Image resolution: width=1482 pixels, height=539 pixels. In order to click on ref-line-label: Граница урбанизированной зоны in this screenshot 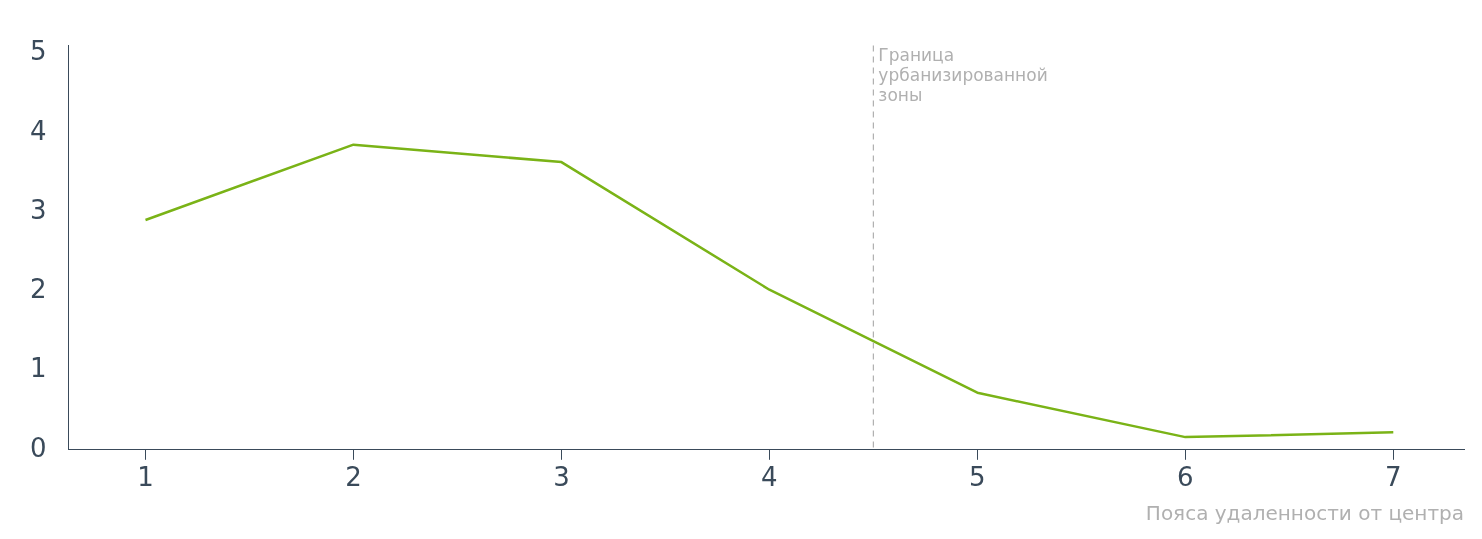, I will do `click(963, 74)`.